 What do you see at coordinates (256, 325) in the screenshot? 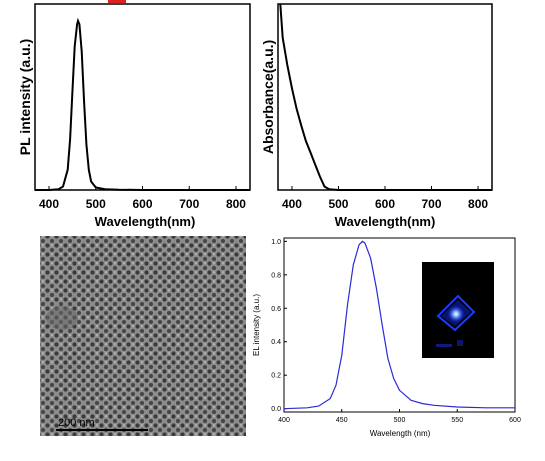
I see `el-ylabel: EL intensity (a.u.)` at bounding box center [256, 325].